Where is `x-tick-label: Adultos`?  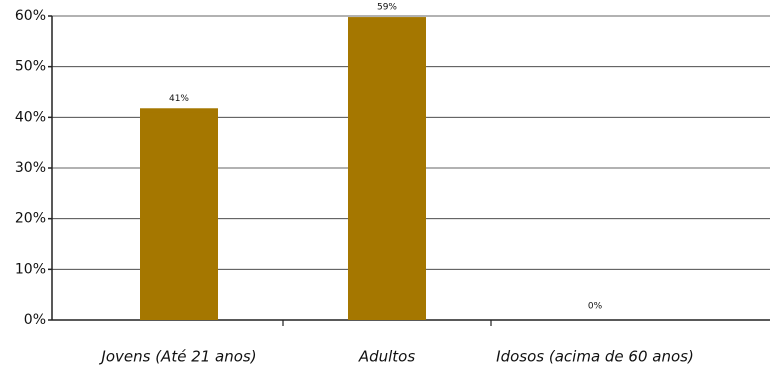
x-tick-label: Adultos is located at coordinates (387, 357).